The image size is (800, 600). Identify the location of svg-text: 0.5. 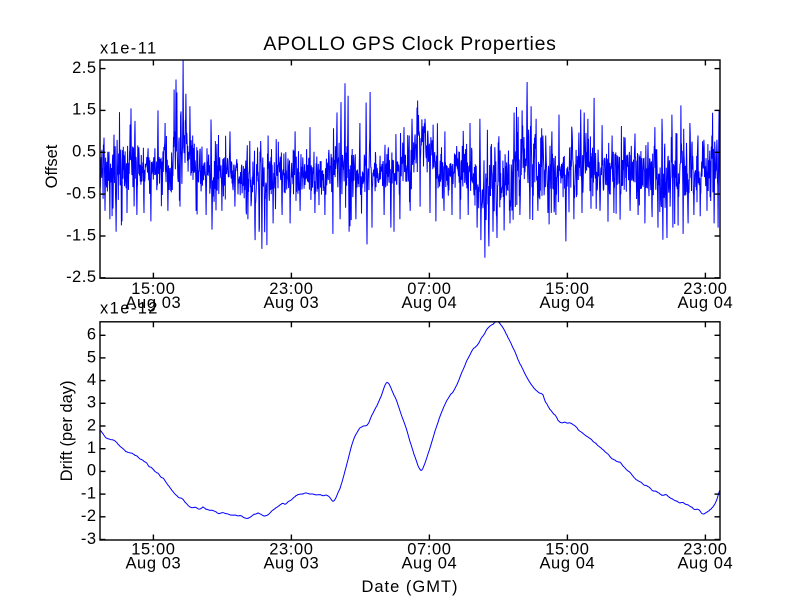
(84, 152).